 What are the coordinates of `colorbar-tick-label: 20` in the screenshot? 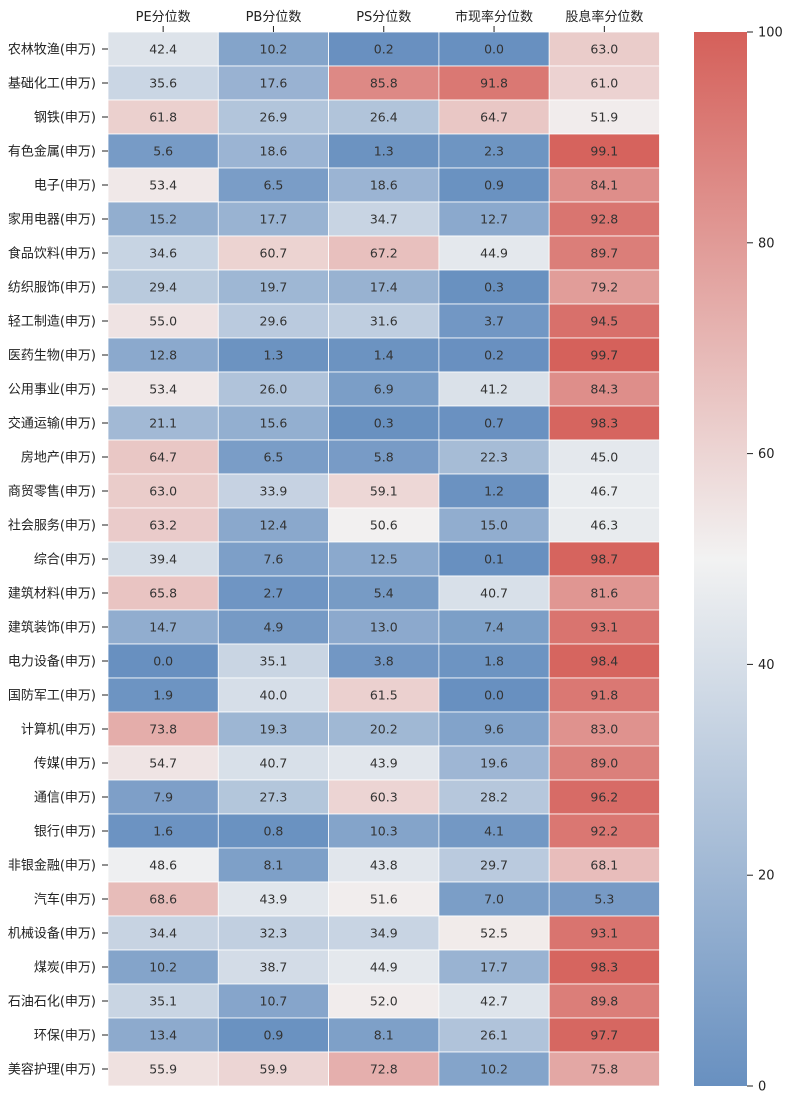 It's located at (766, 876).